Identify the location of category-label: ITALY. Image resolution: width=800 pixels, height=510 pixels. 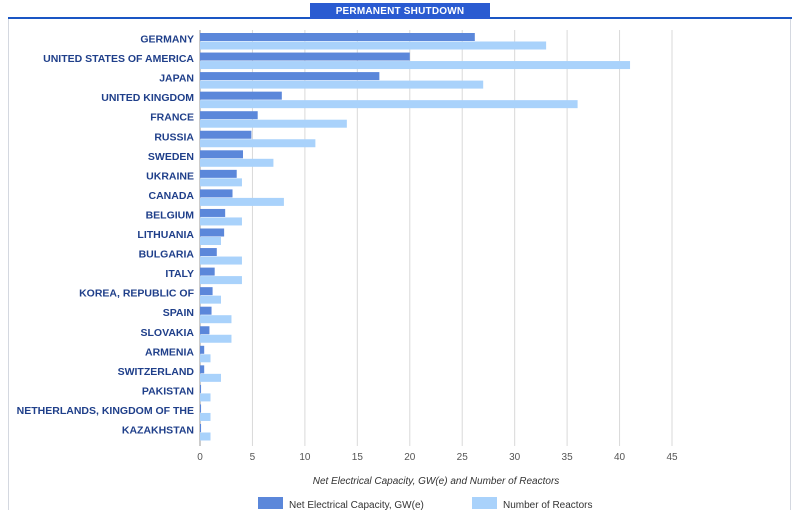
(179, 274).